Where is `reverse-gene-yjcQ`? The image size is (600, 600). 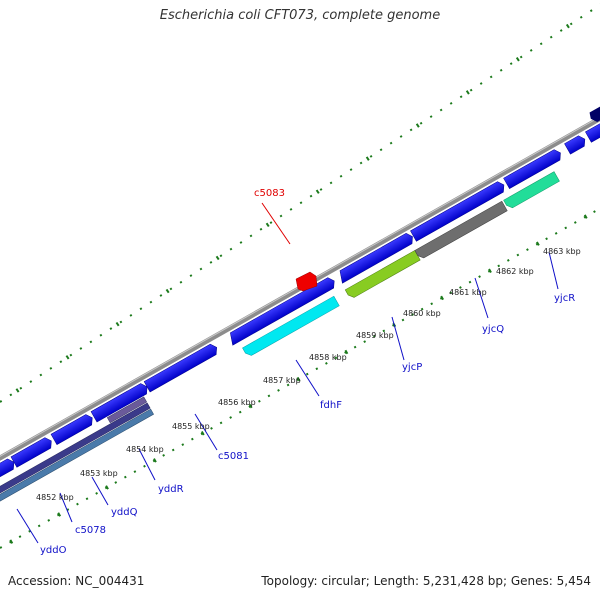 reverse-gene-yjcQ is located at coordinates (461, 230).